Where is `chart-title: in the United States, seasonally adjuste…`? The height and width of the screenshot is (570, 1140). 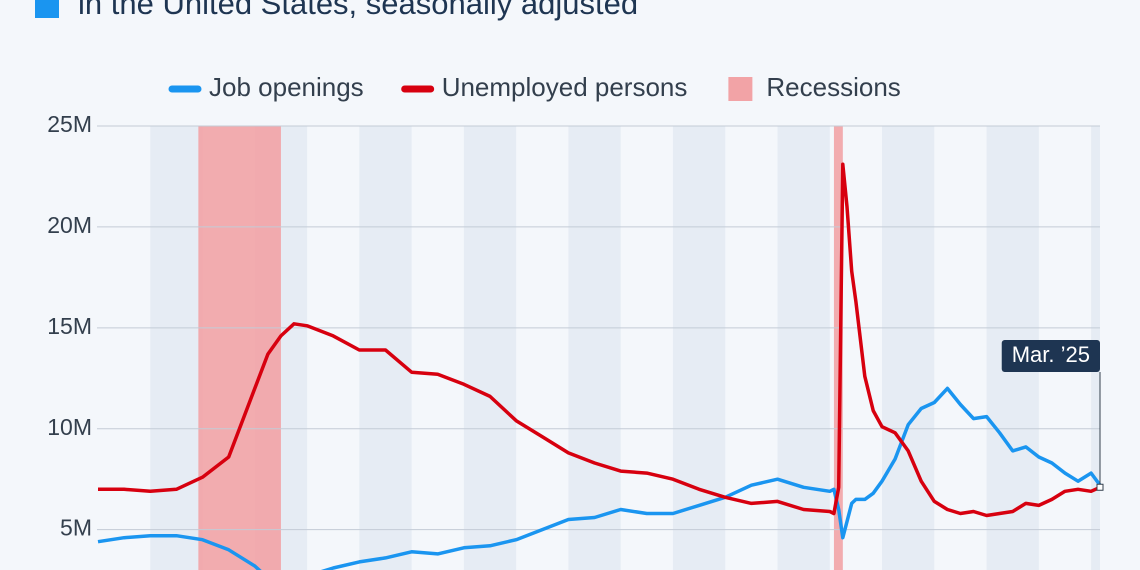
chart-title: in the United States, seasonally adjuste… is located at coordinates (358, 10).